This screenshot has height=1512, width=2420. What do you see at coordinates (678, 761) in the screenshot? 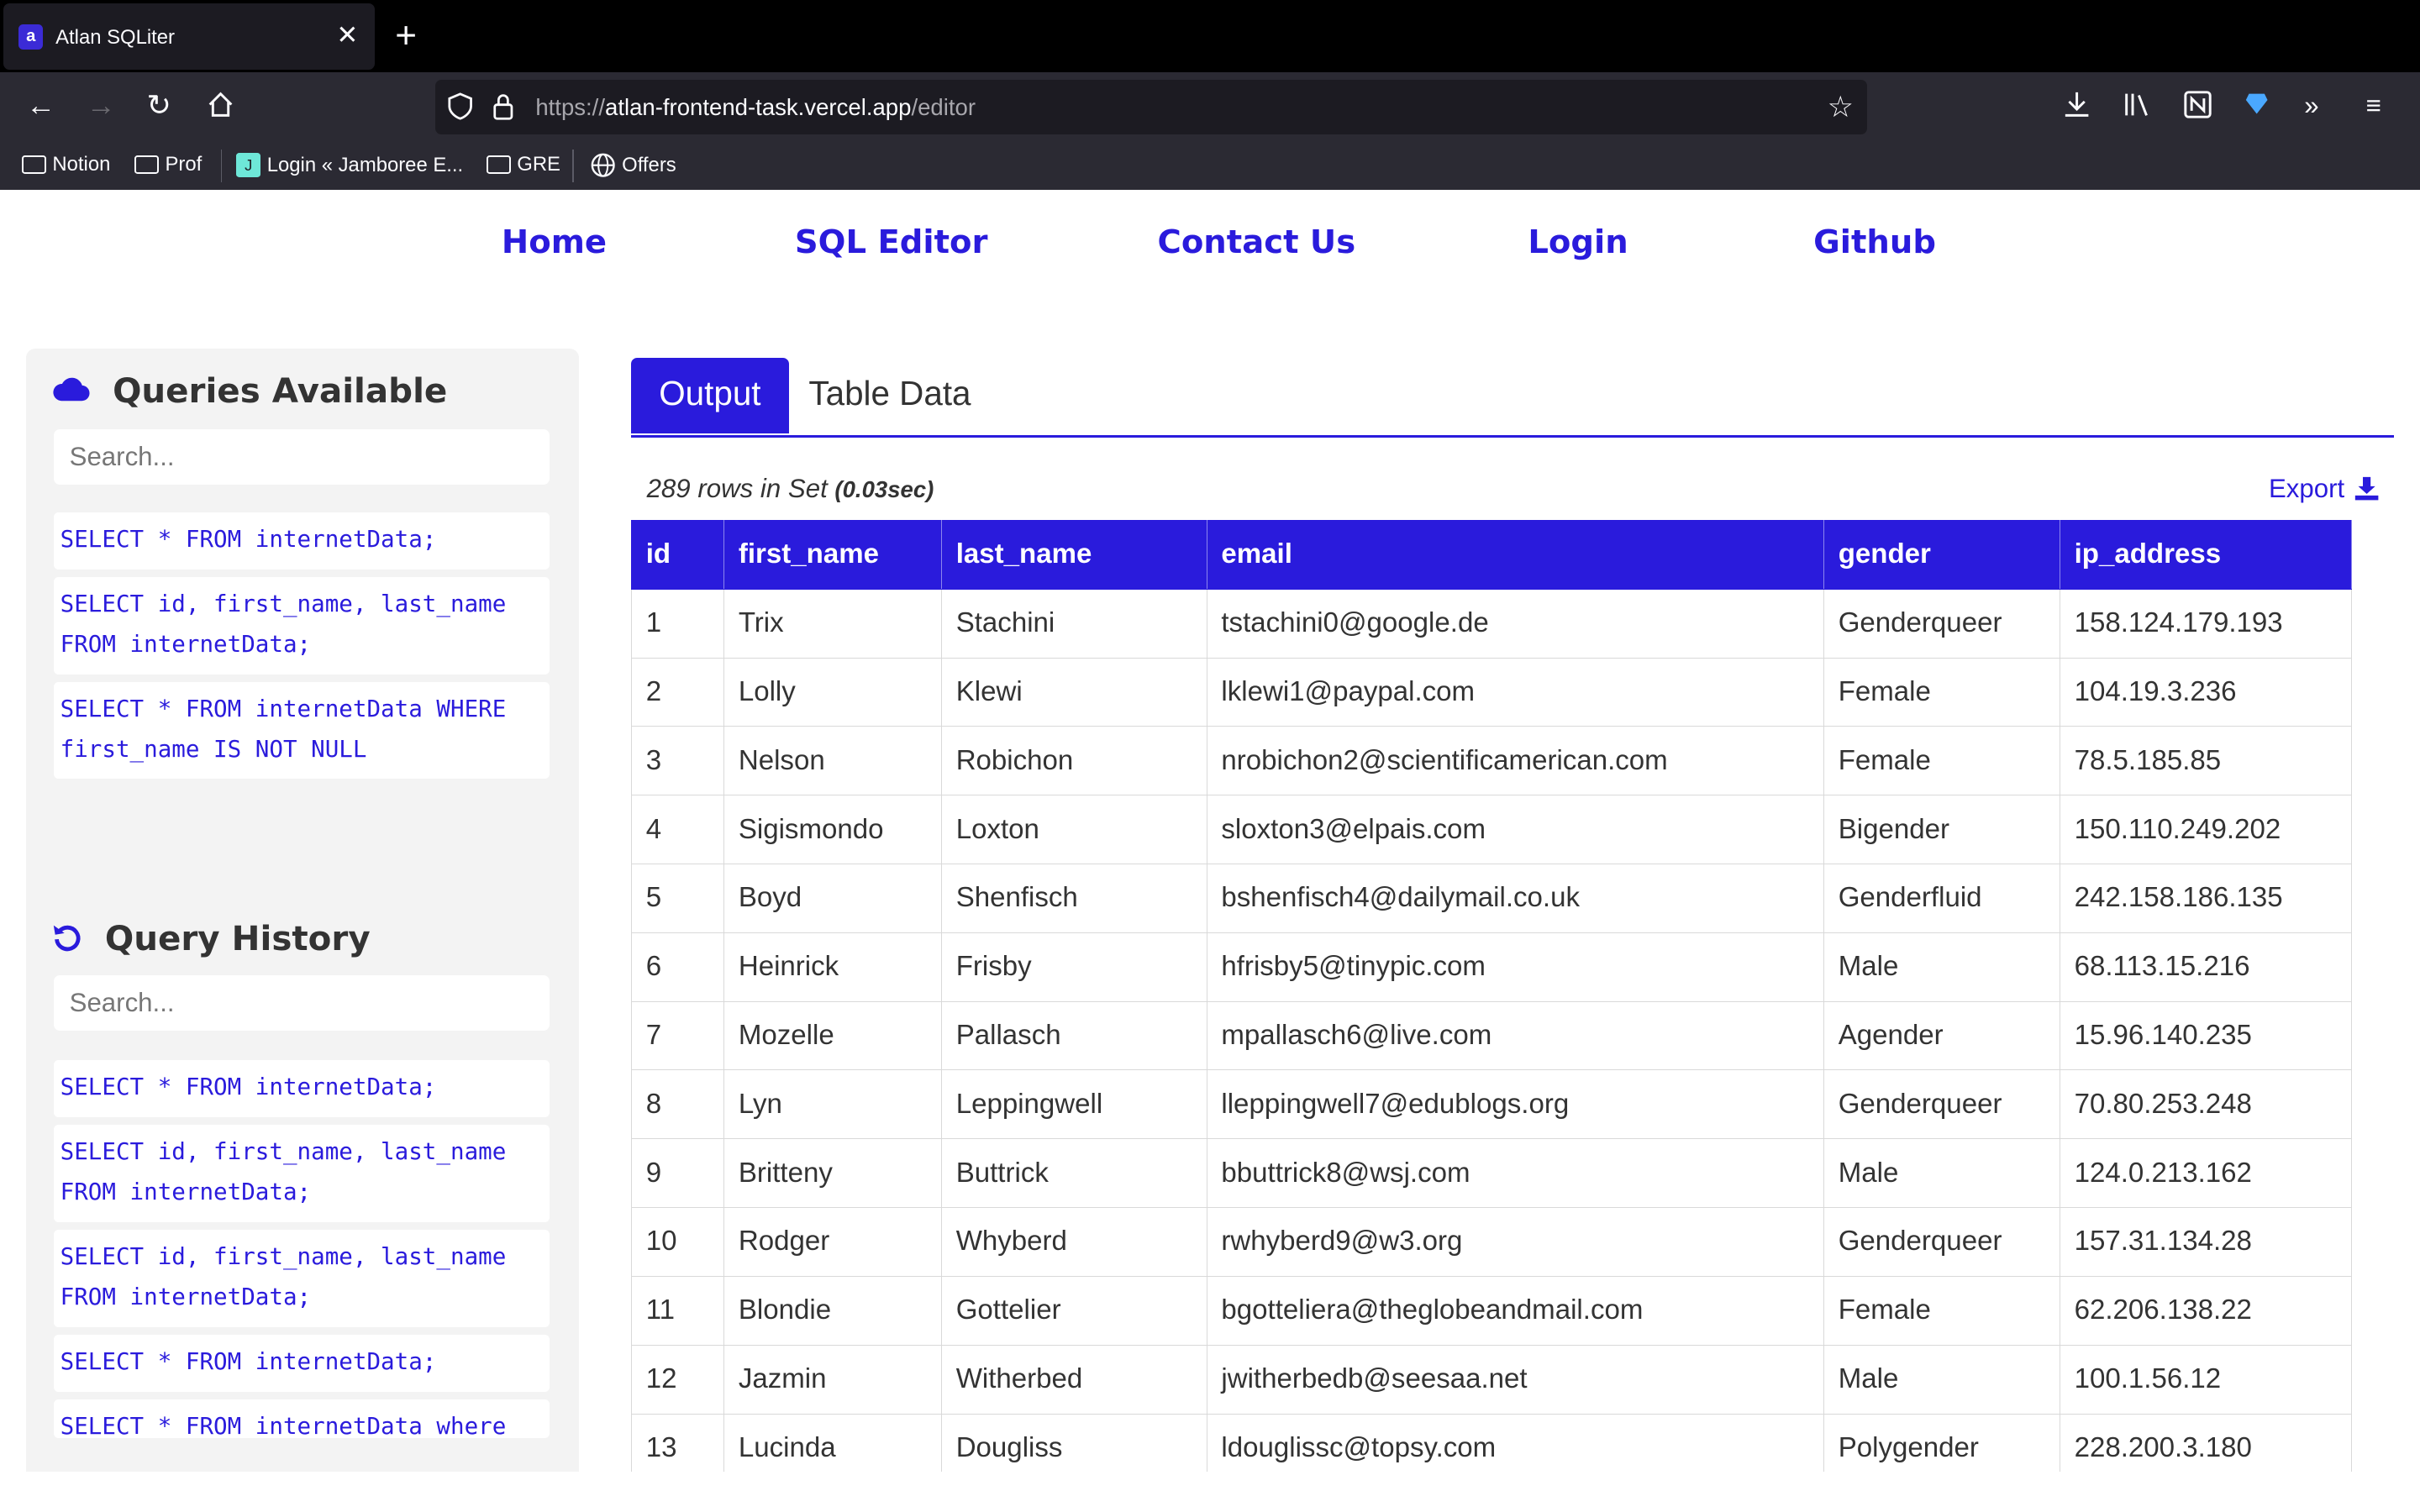
I see `table-cell: 3` at bounding box center [678, 761].